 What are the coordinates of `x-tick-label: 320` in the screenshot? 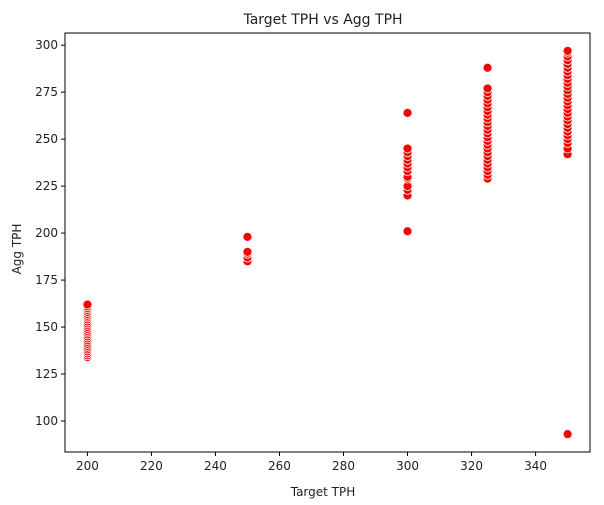 It's located at (471, 466).